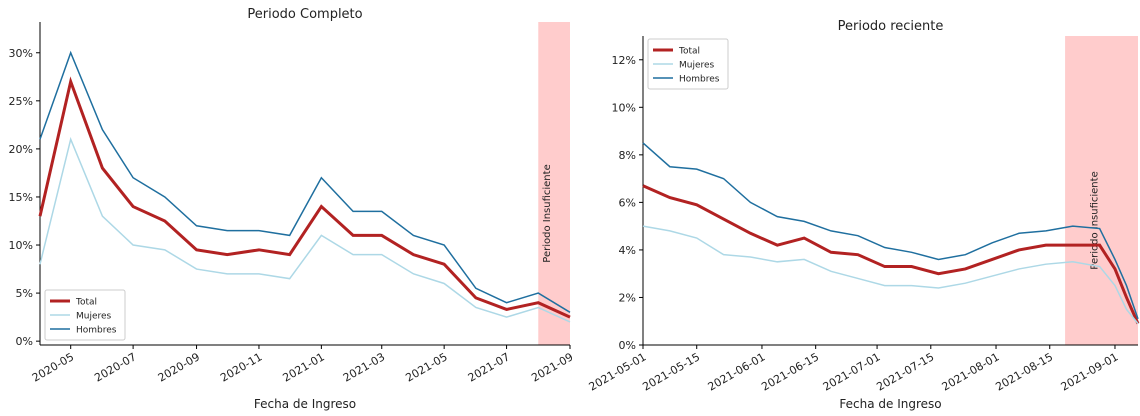 The height and width of the screenshot is (416, 1140). I want to click on x-tick-label: 2021-07-15, so click(905, 371).